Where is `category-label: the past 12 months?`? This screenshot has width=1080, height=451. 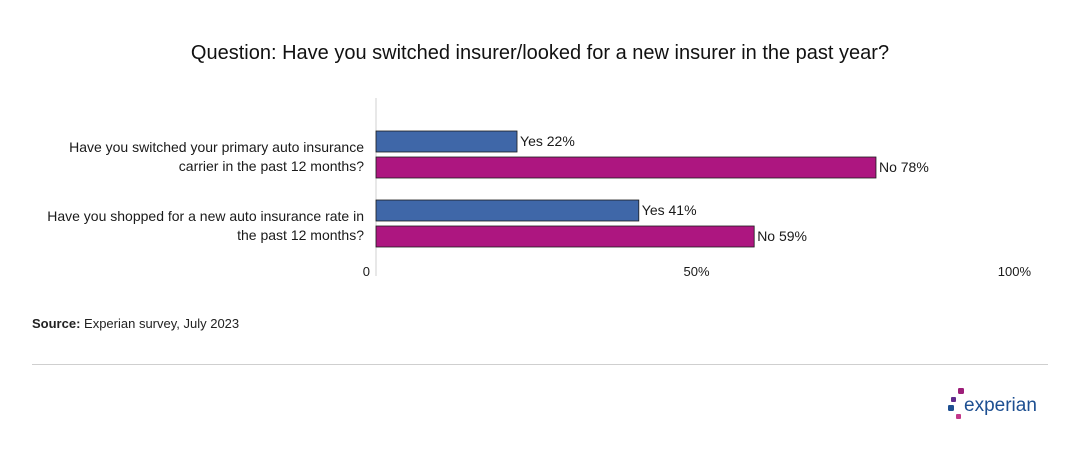
category-label: the past 12 months? is located at coordinates (300, 235).